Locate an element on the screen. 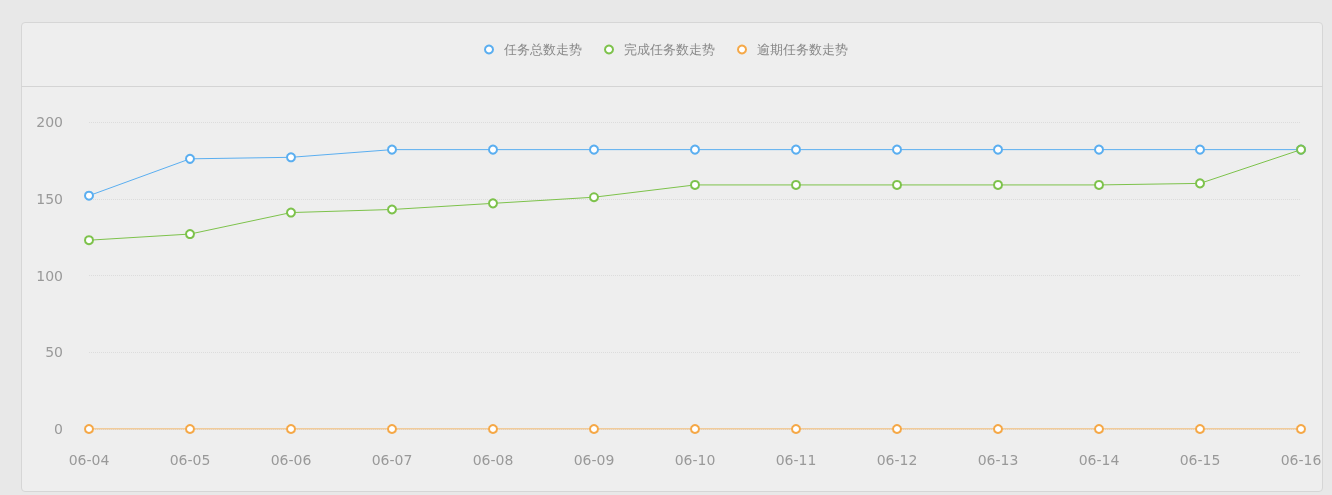 The image size is (1332, 495). x-tick-label: 06-10 is located at coordinates (695, 460).